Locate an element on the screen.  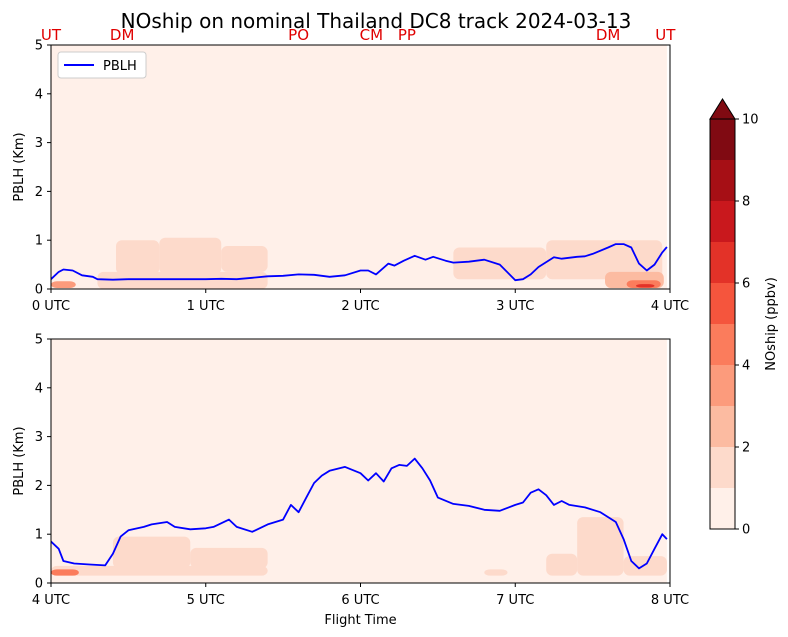
colorbar-extend-arrow is located at coordinates (722, 109).